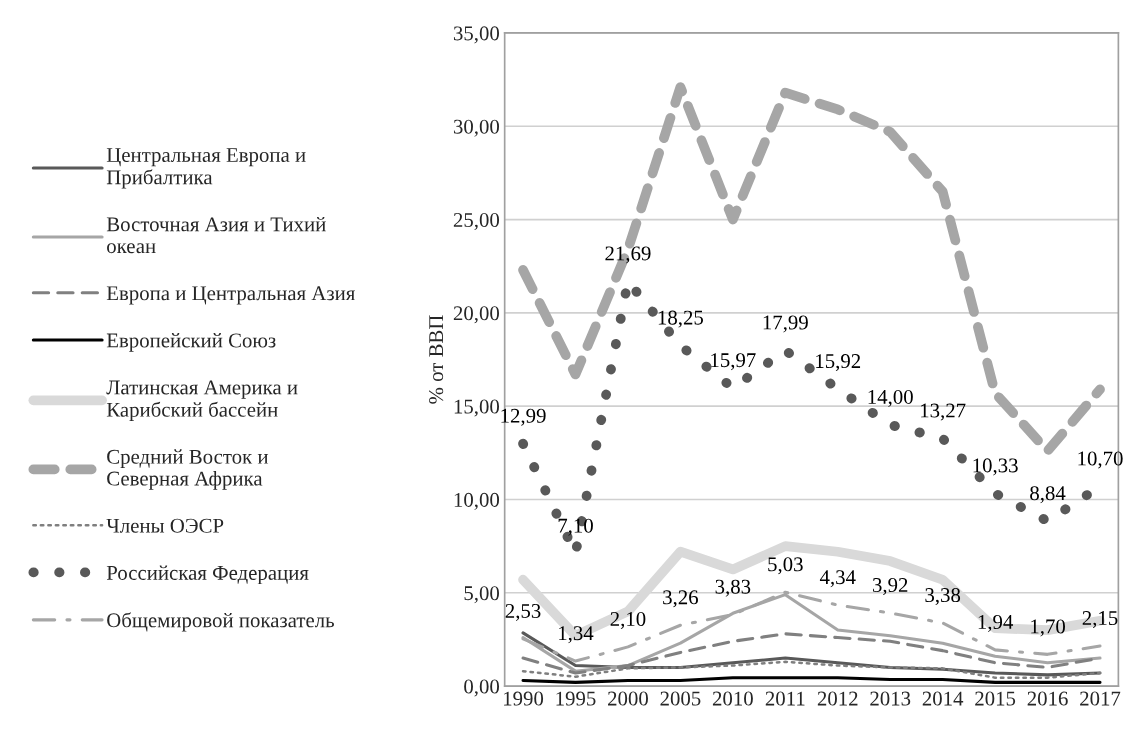 Image resolution: width=1124 pixels, height=749 pixels. Describe the element at coordinates (943, 698) in the screenshot. I see `x-tick-label: 2014` at that location.